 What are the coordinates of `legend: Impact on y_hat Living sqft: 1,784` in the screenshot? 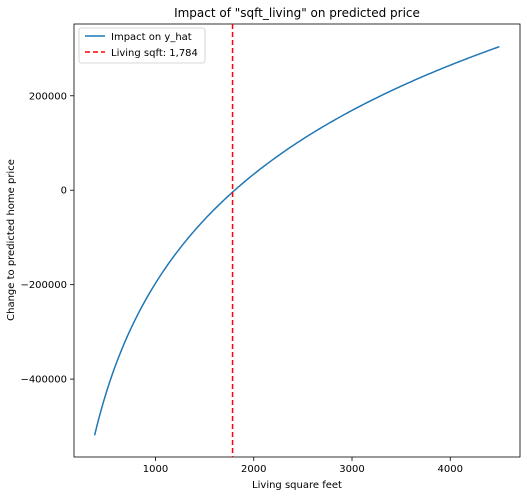 It's located at (142, 45).